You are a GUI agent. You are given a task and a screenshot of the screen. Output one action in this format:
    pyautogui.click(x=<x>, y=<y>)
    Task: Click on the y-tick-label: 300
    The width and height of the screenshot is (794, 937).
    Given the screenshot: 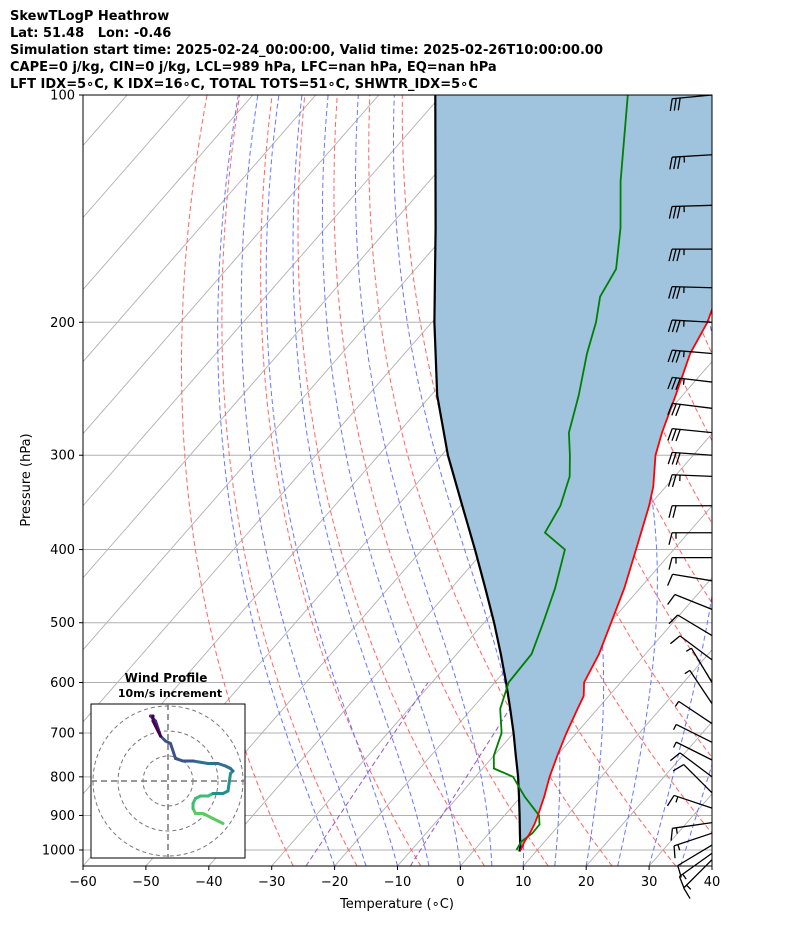 What is the action you would take?
    pyautogui.click(x=62, y=456)
    